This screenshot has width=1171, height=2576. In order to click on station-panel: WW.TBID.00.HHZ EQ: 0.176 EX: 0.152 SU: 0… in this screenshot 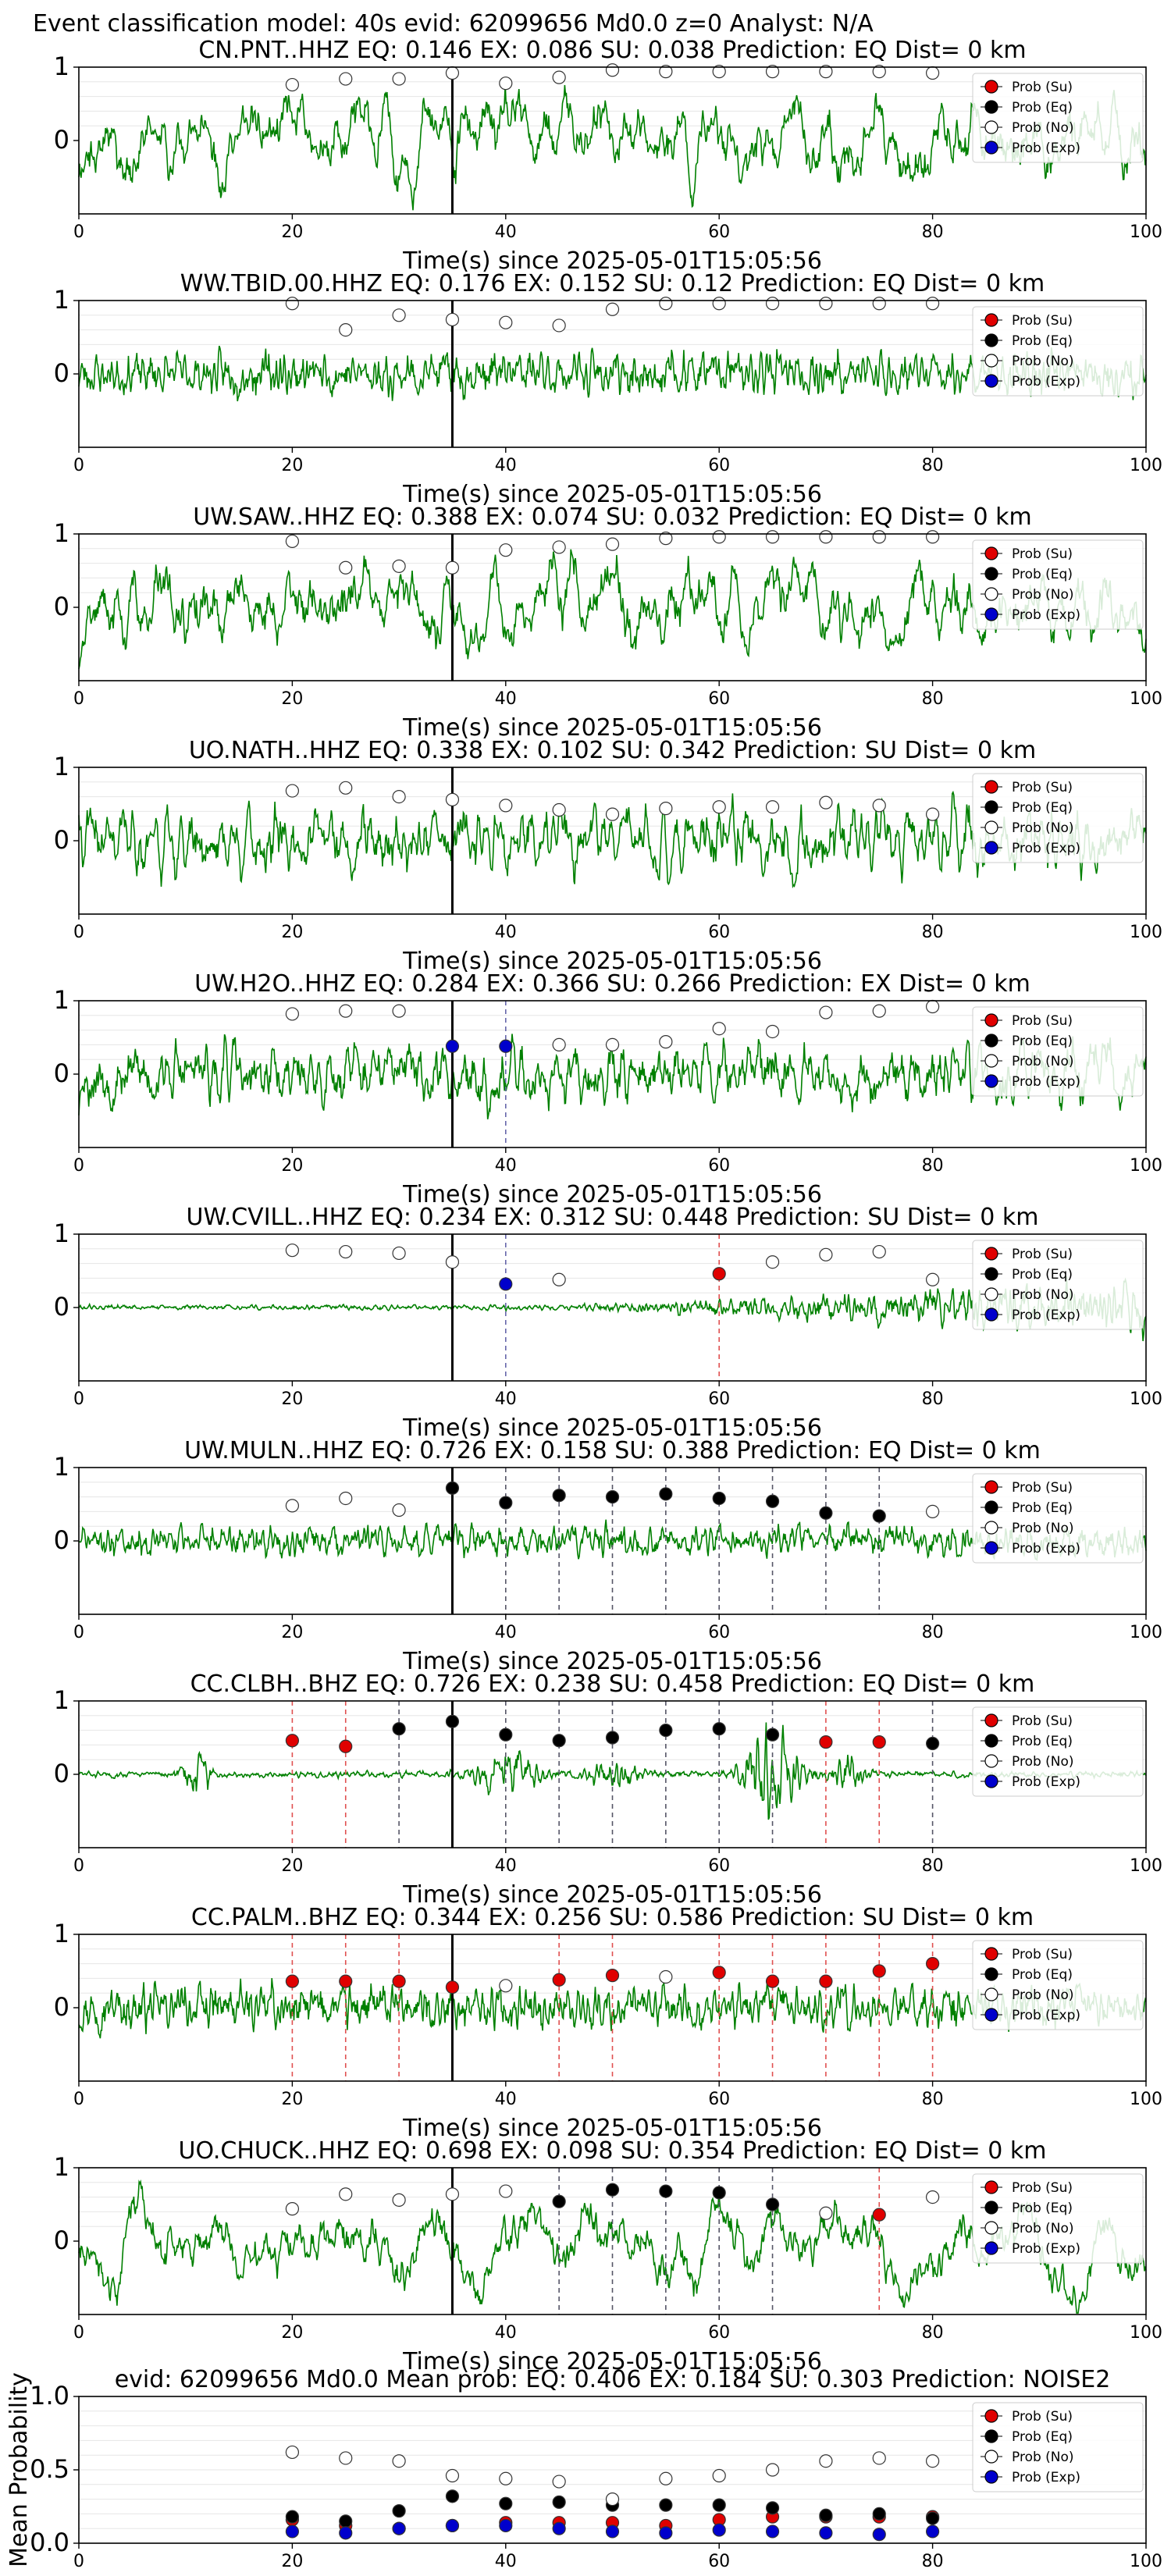, I will do `click(608, 389)`.